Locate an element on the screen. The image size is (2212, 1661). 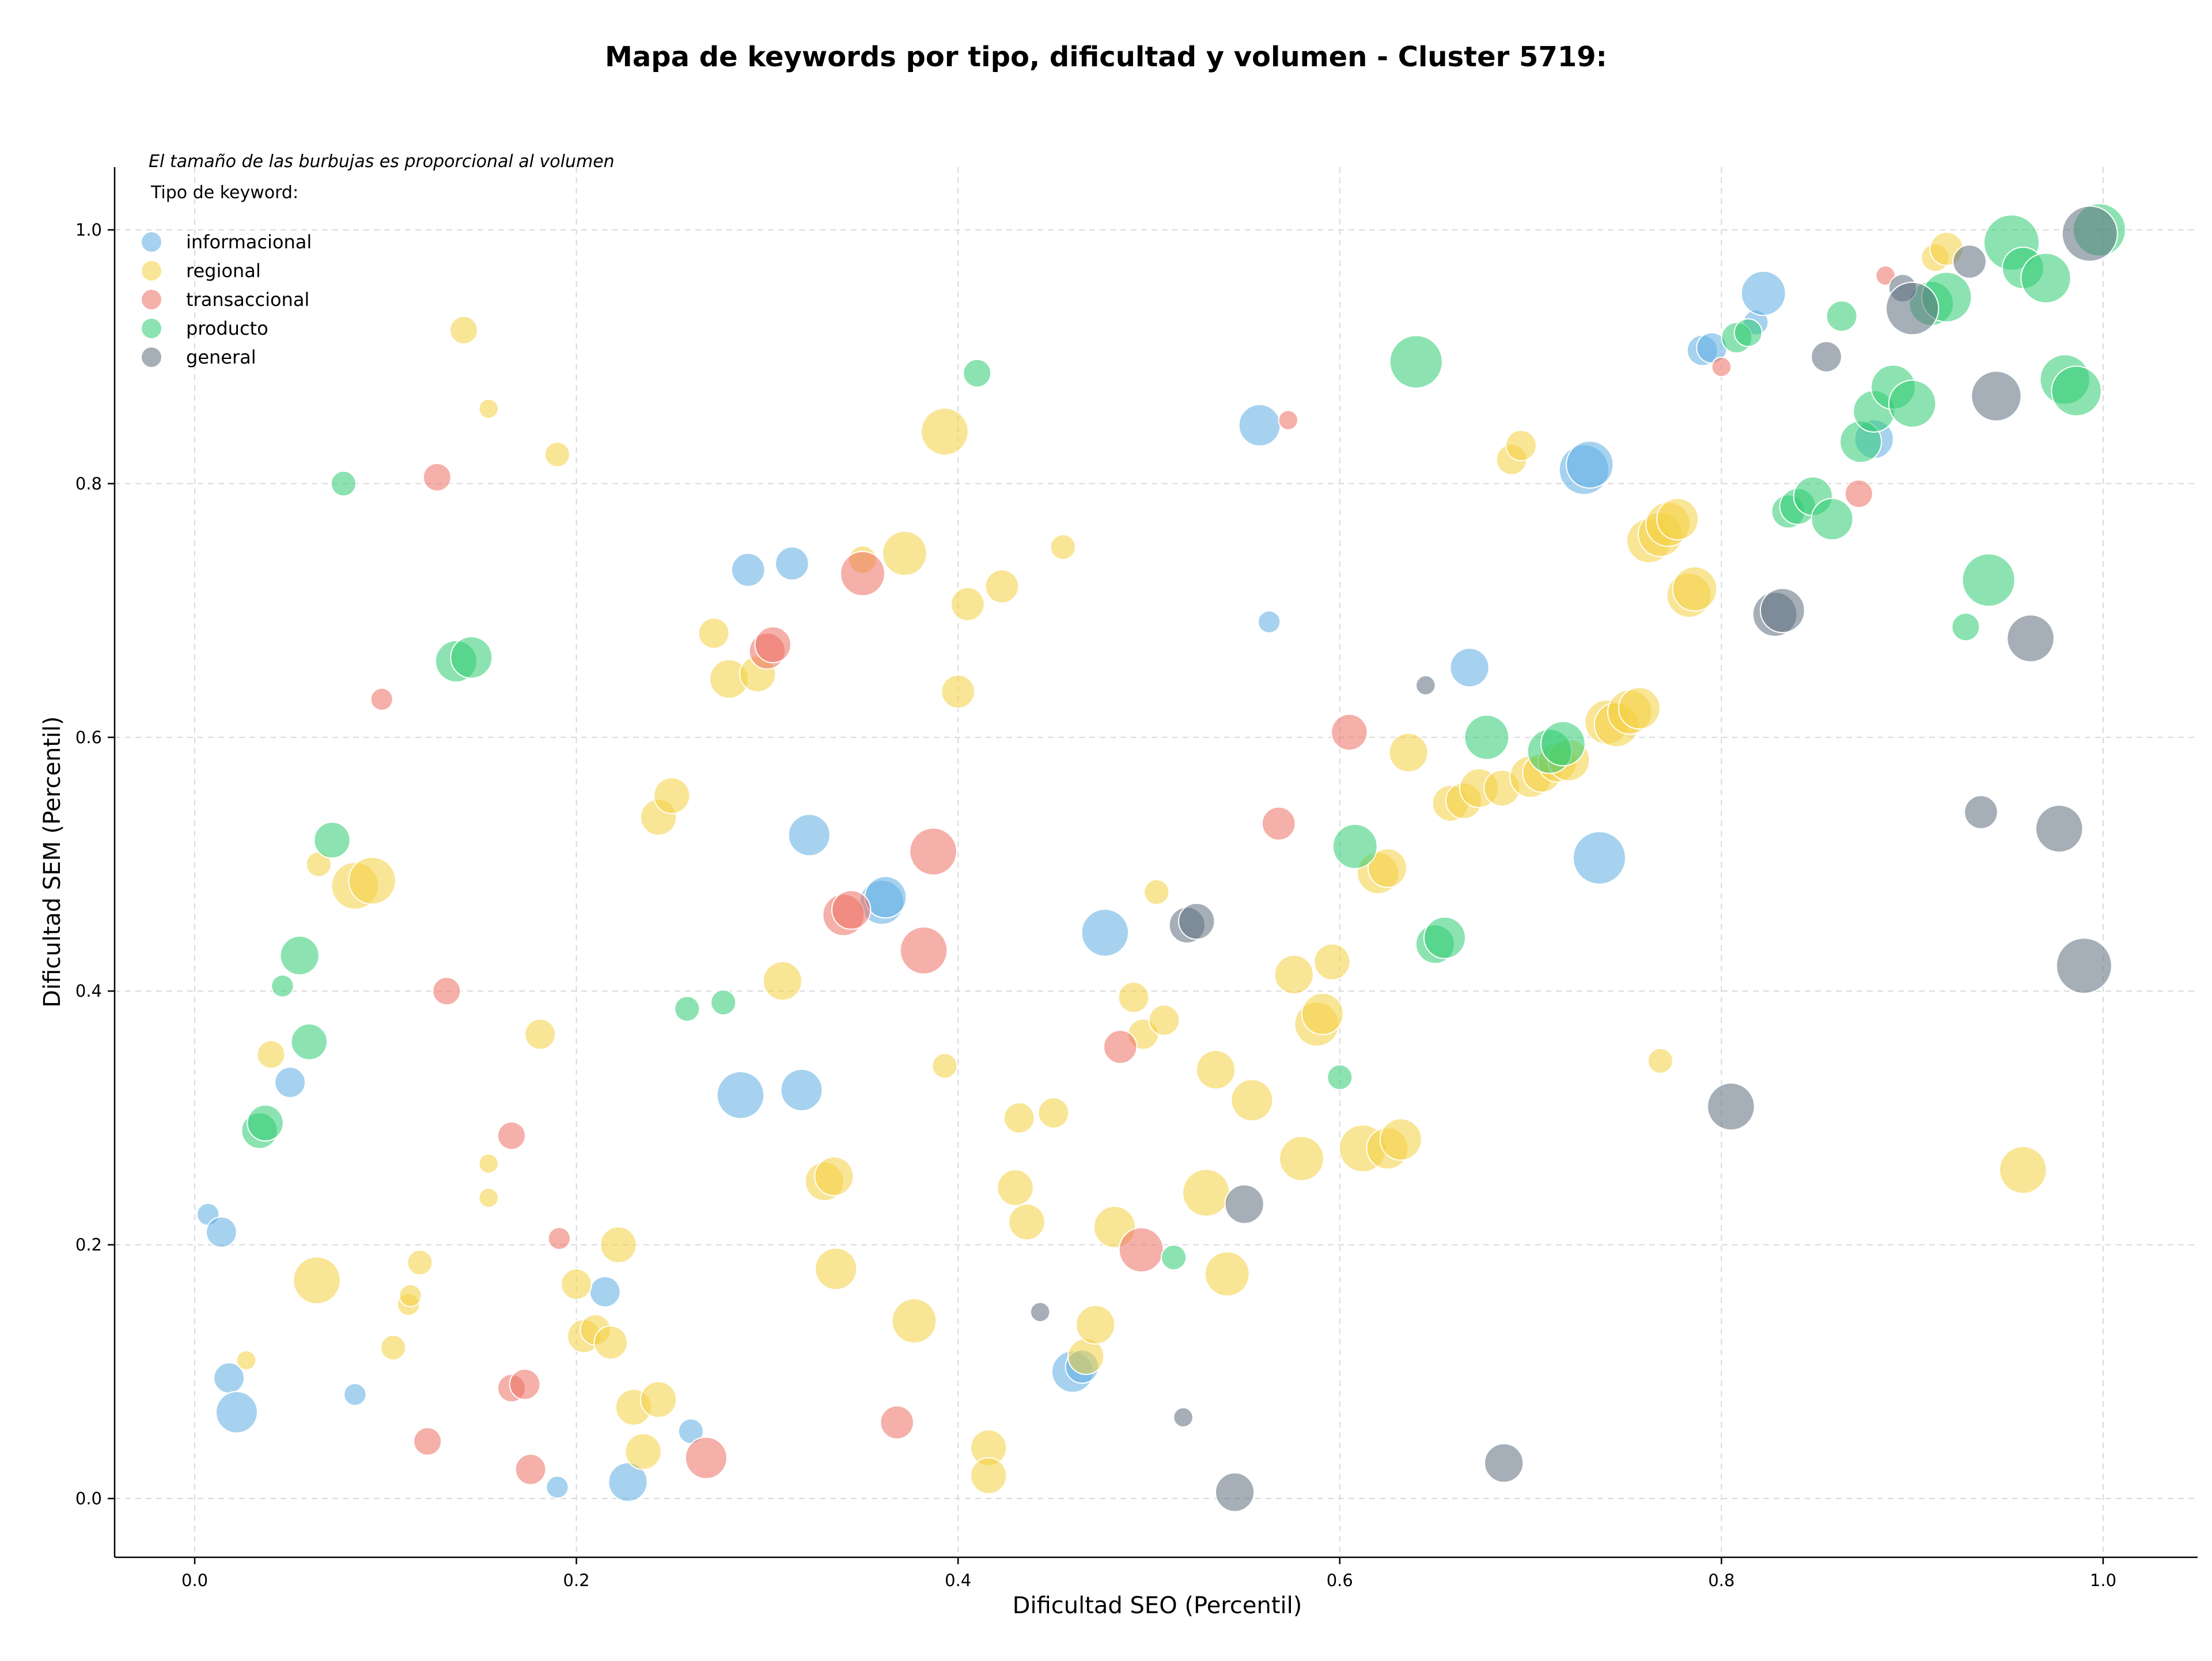
y-axis-label: Dificultad SEM (Percentil) is located at coordinates (52, 862).